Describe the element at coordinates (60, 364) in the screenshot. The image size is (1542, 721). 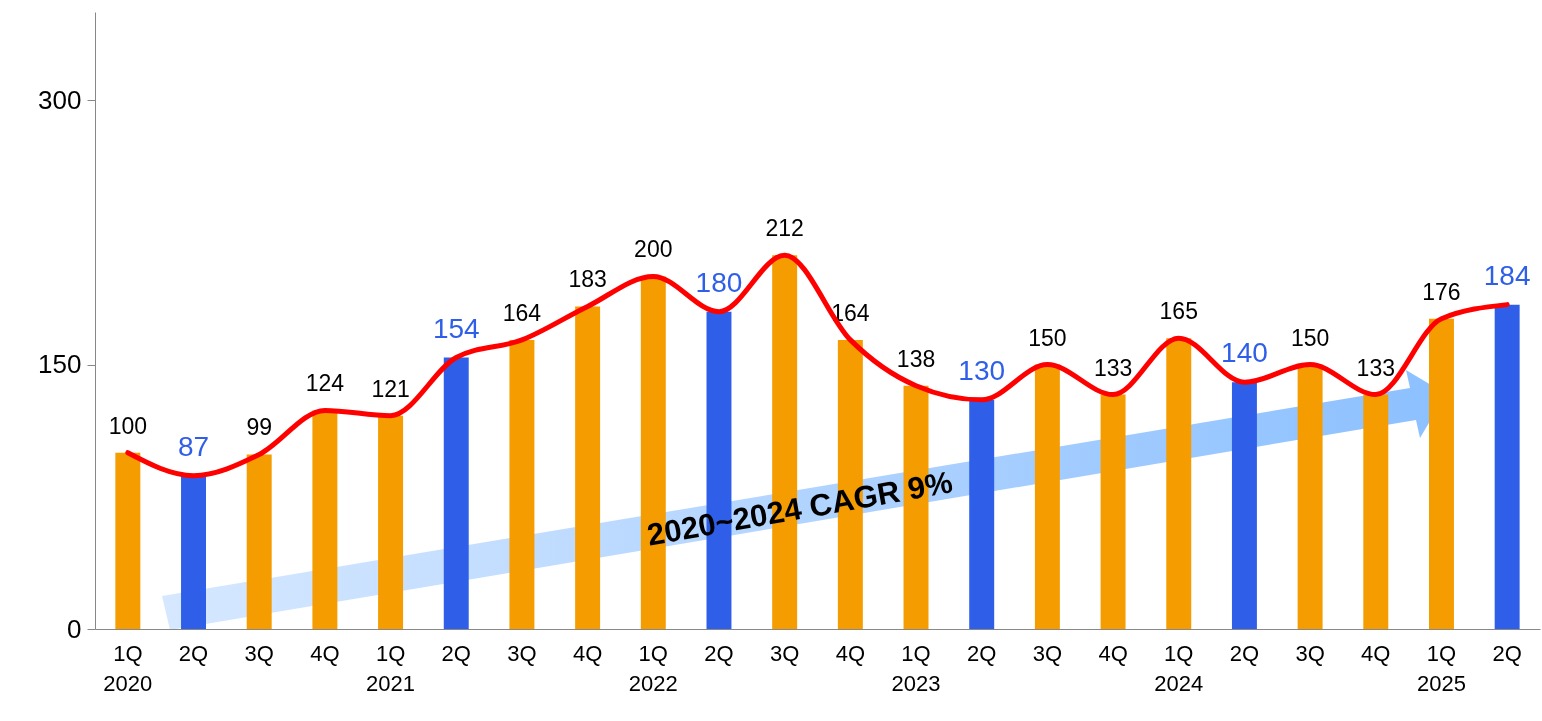
I see `y-tick-label: 150` at that location.